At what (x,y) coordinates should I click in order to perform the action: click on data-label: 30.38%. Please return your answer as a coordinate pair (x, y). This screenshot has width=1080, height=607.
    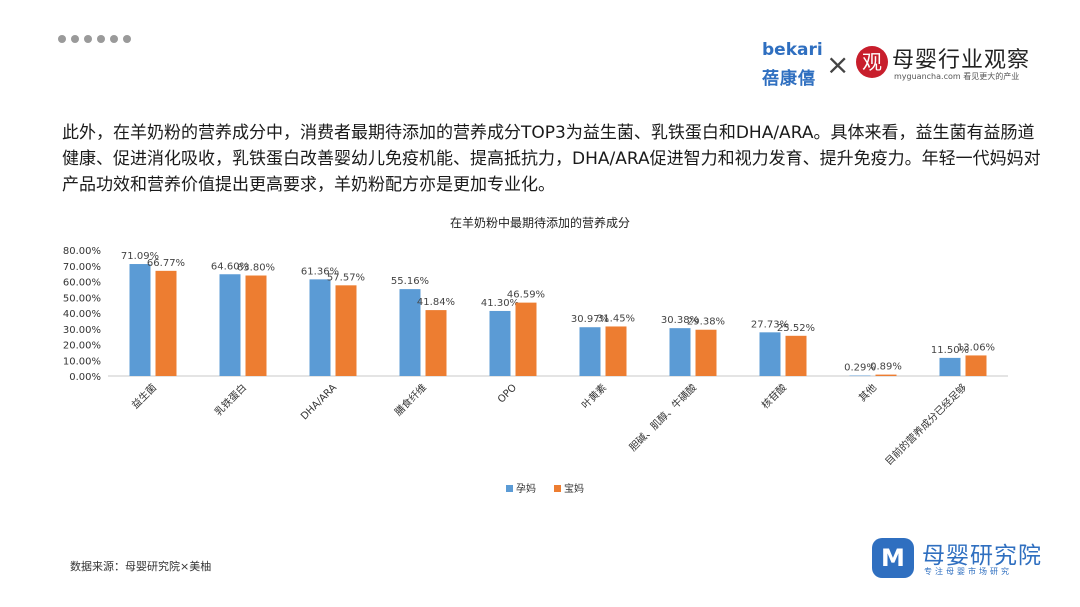
    Looking at the image, I should click on (680, 320).